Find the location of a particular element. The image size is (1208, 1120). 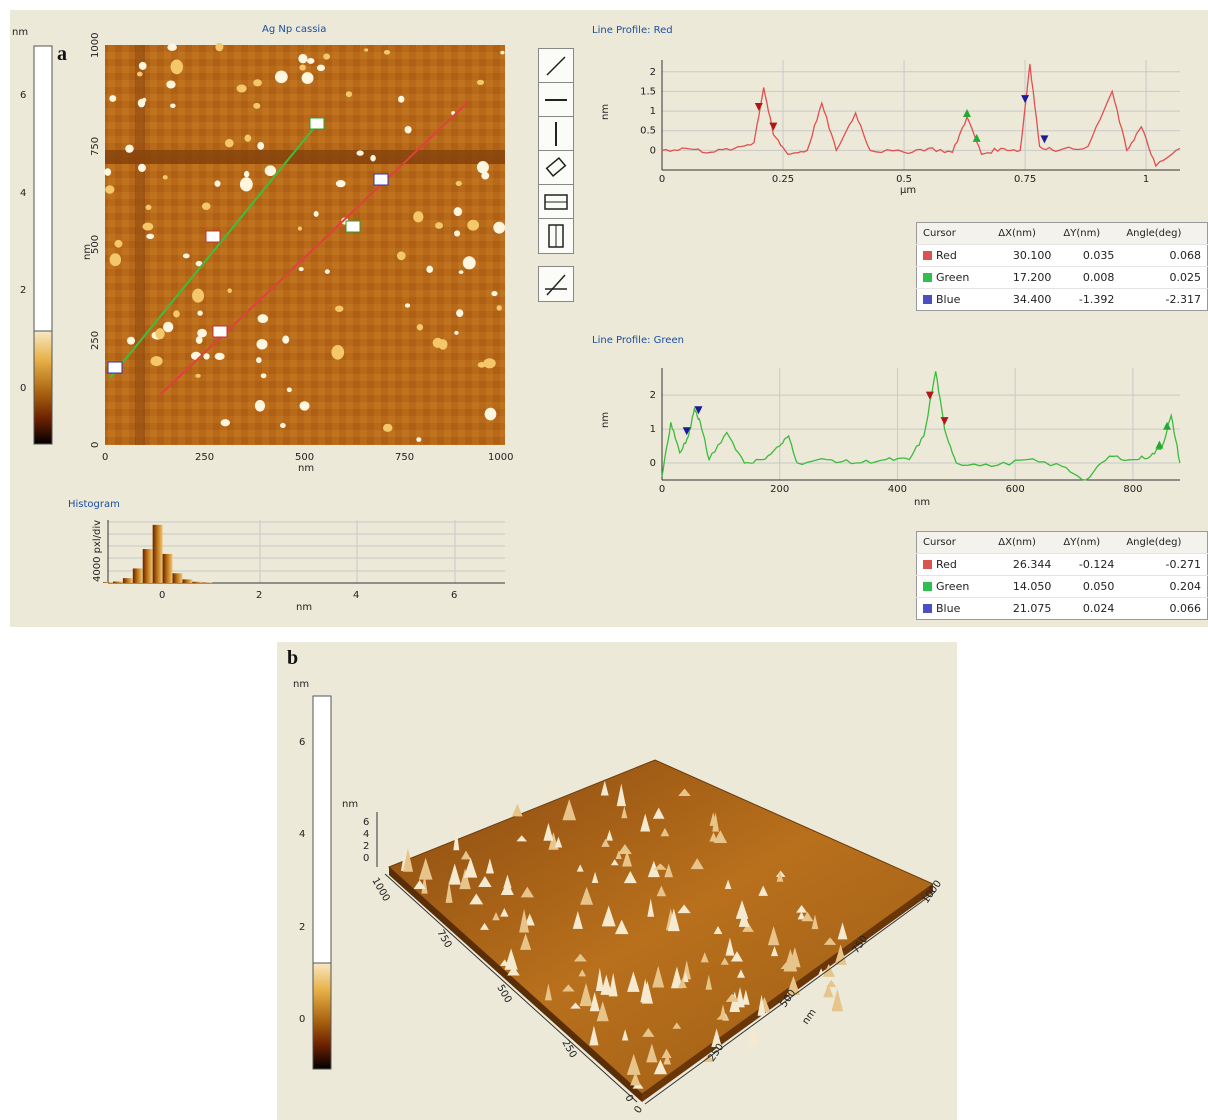

left-axis-tick: 0 is located at coordinates (628, 1098).